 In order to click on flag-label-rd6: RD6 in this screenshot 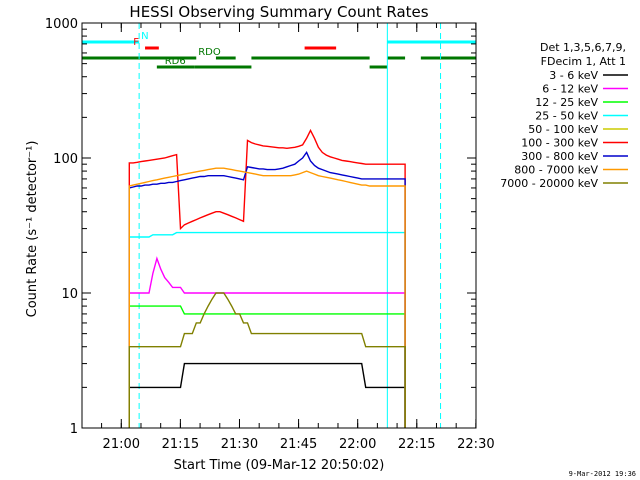, I will do `click(175, 61)`.